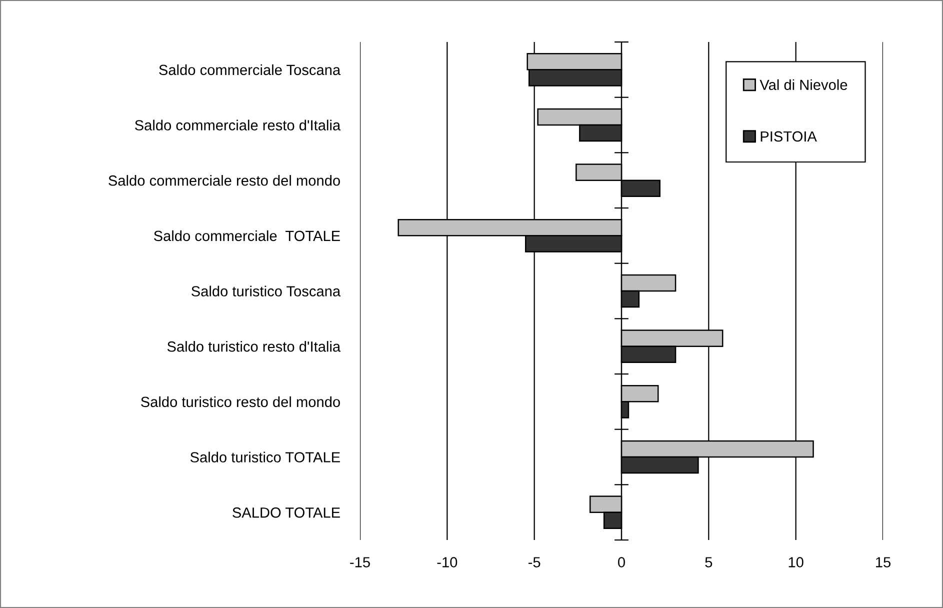 The width and height of the screenshot is (943, 608). Describe the element at coordinates (447, 562) in the screenshot. I see `x-tick-label: -10` at that location.